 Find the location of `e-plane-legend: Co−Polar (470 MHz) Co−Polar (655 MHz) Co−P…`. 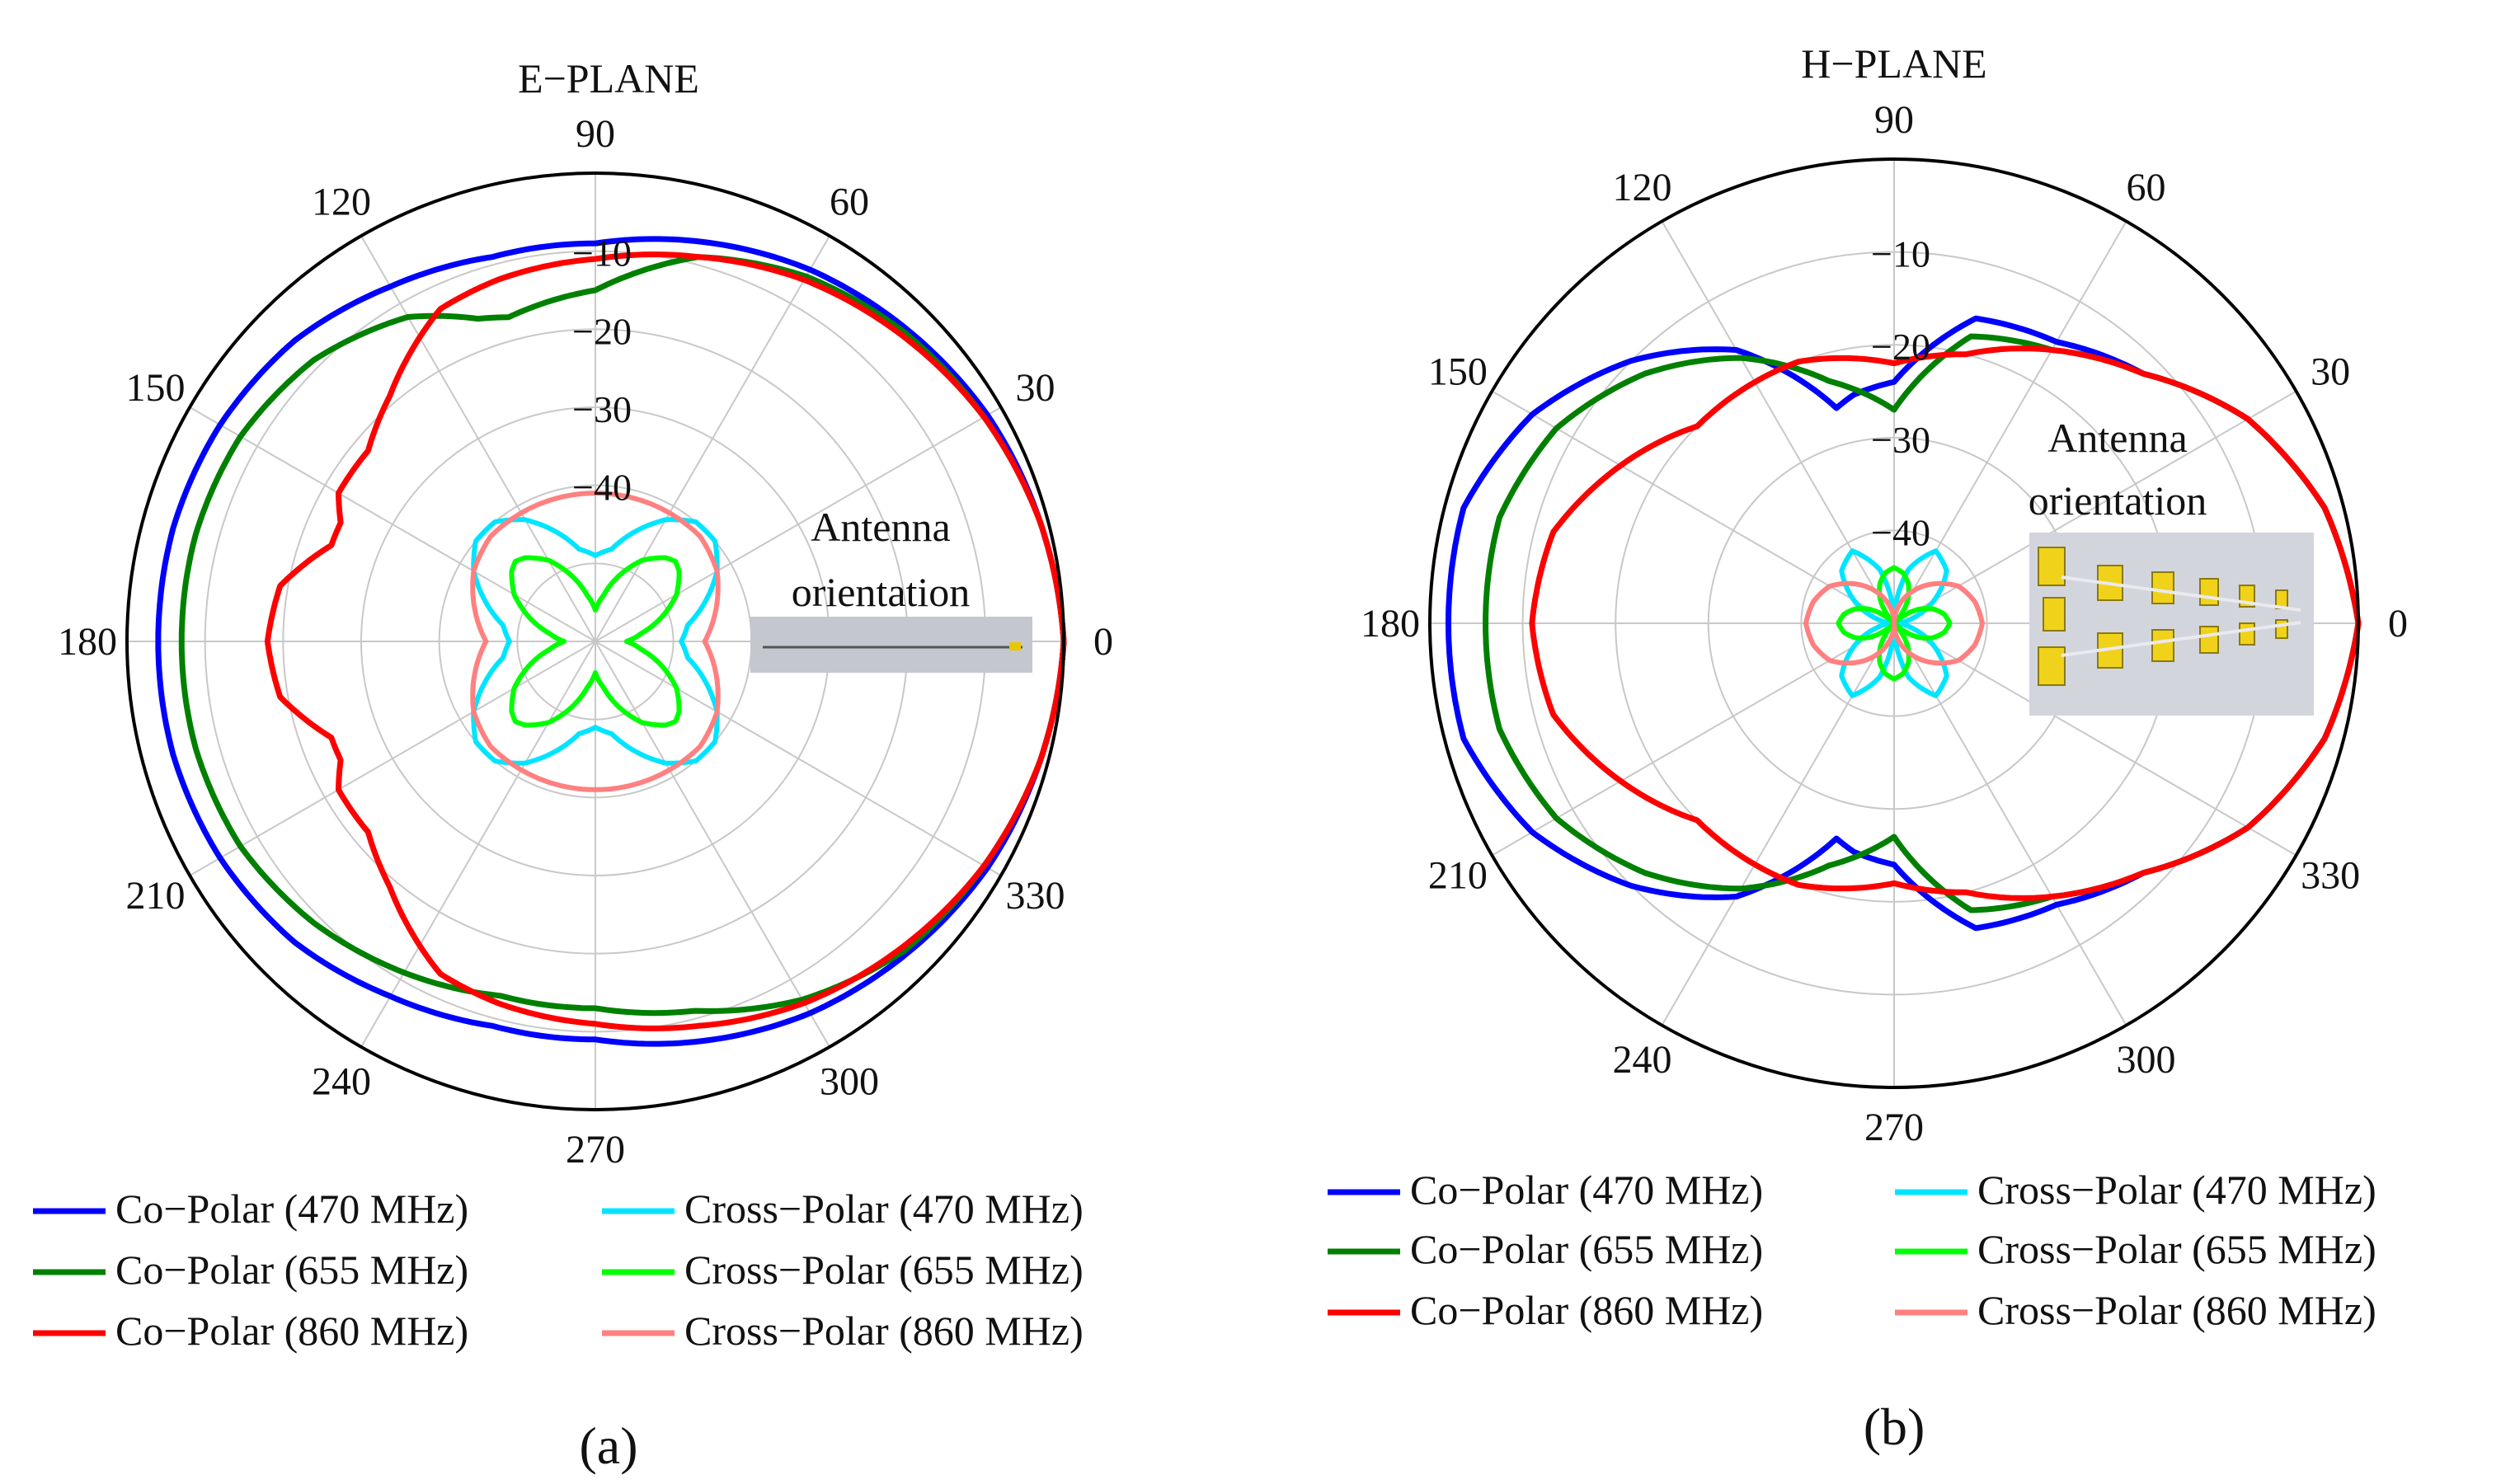

e-plane-legend: Co−Polar (470 MHz) Co−Polar (655 MHz) Co−P… is located at coordinates (558, 1270).